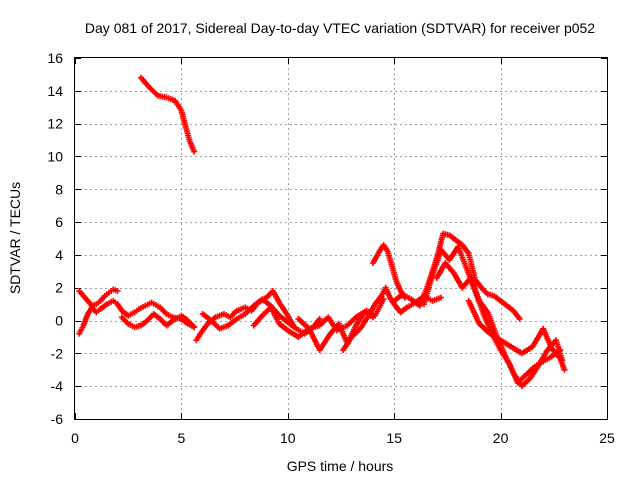 The width and height of the screenshot is (640, 480). What do you see at coordinates (394, 438) in the screenshot?
I see `x-tick-label: 15` at bounding box center [394, 438].